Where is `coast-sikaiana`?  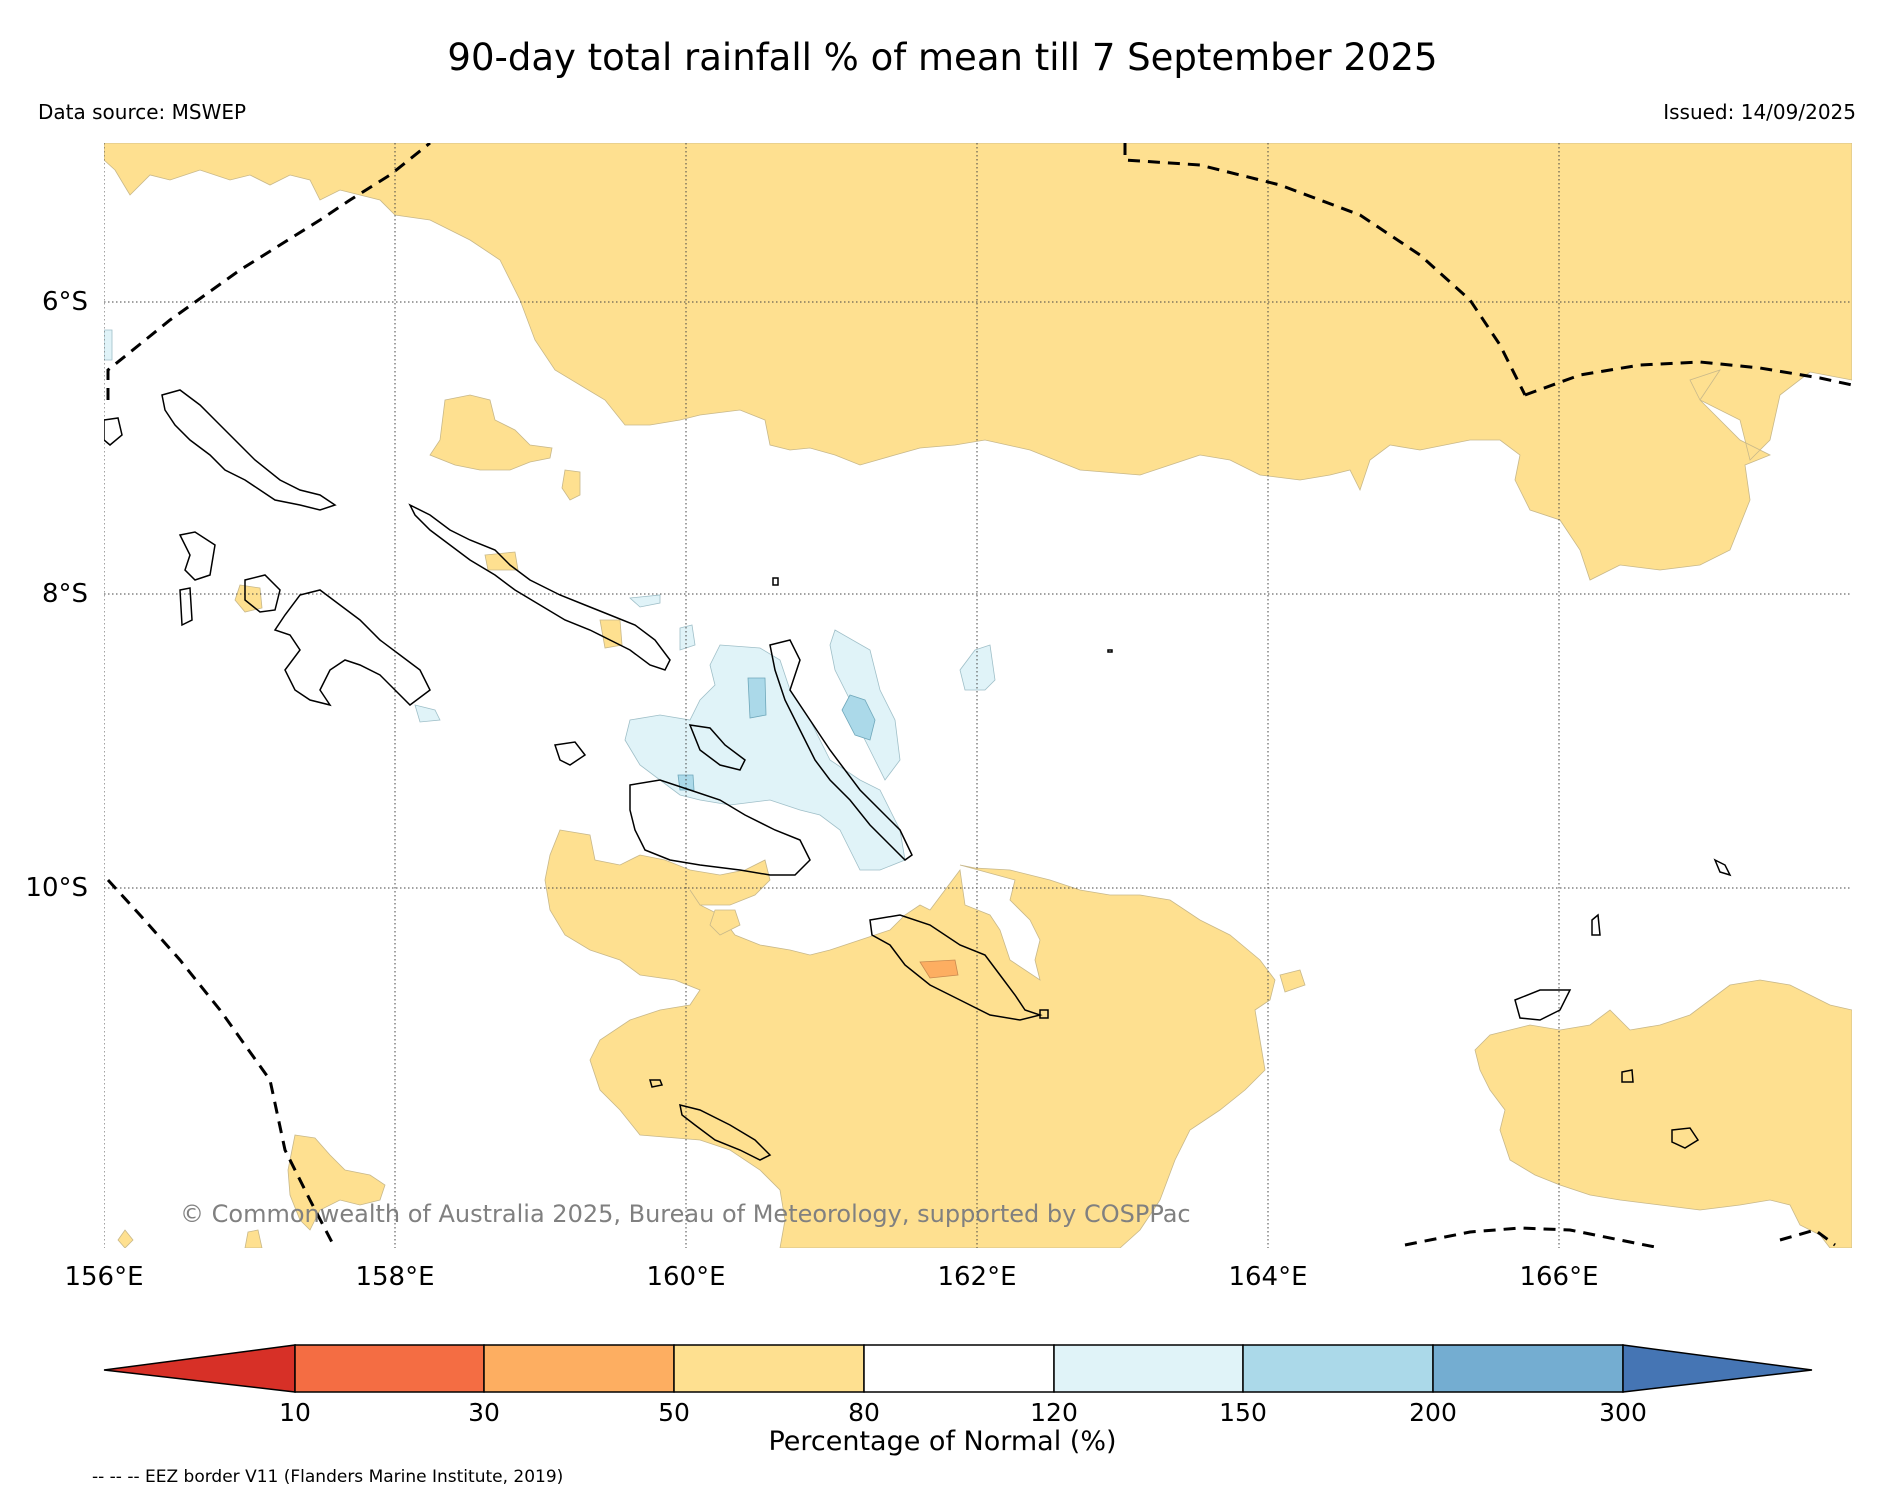
coast-sikaiana is located at coordinates (1110, 651).